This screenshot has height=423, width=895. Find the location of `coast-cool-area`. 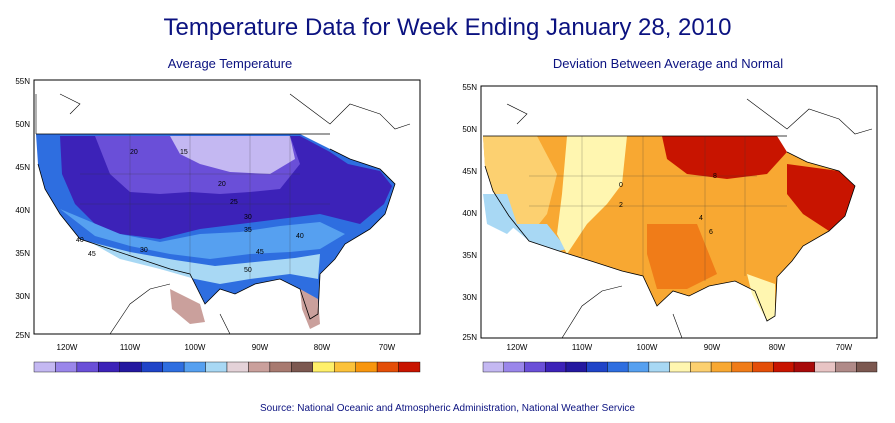

coast-cool-area is located at coordinates (500, 214).